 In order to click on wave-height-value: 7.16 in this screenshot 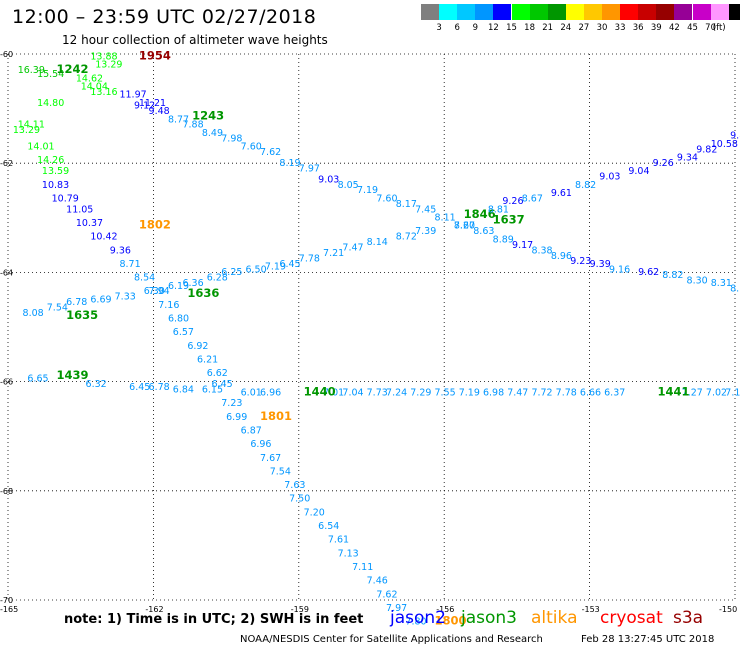, I will do `click(168, 305)`.